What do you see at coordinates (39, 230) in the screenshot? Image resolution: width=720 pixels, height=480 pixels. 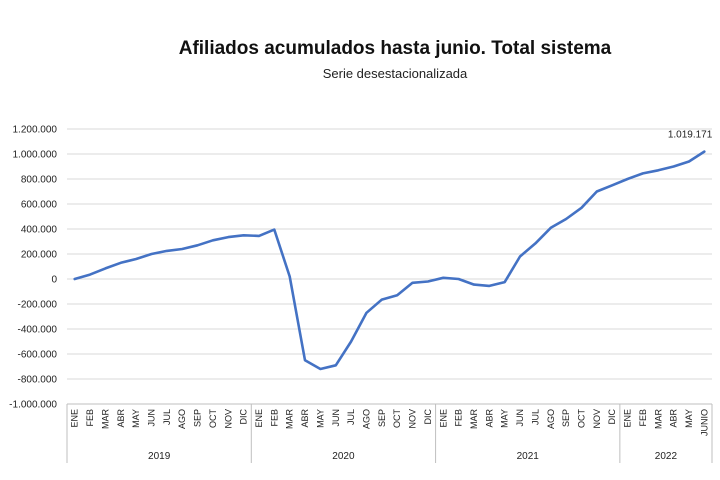 I see `y-tick-label: 400.000` at bounding box center [39, 230].